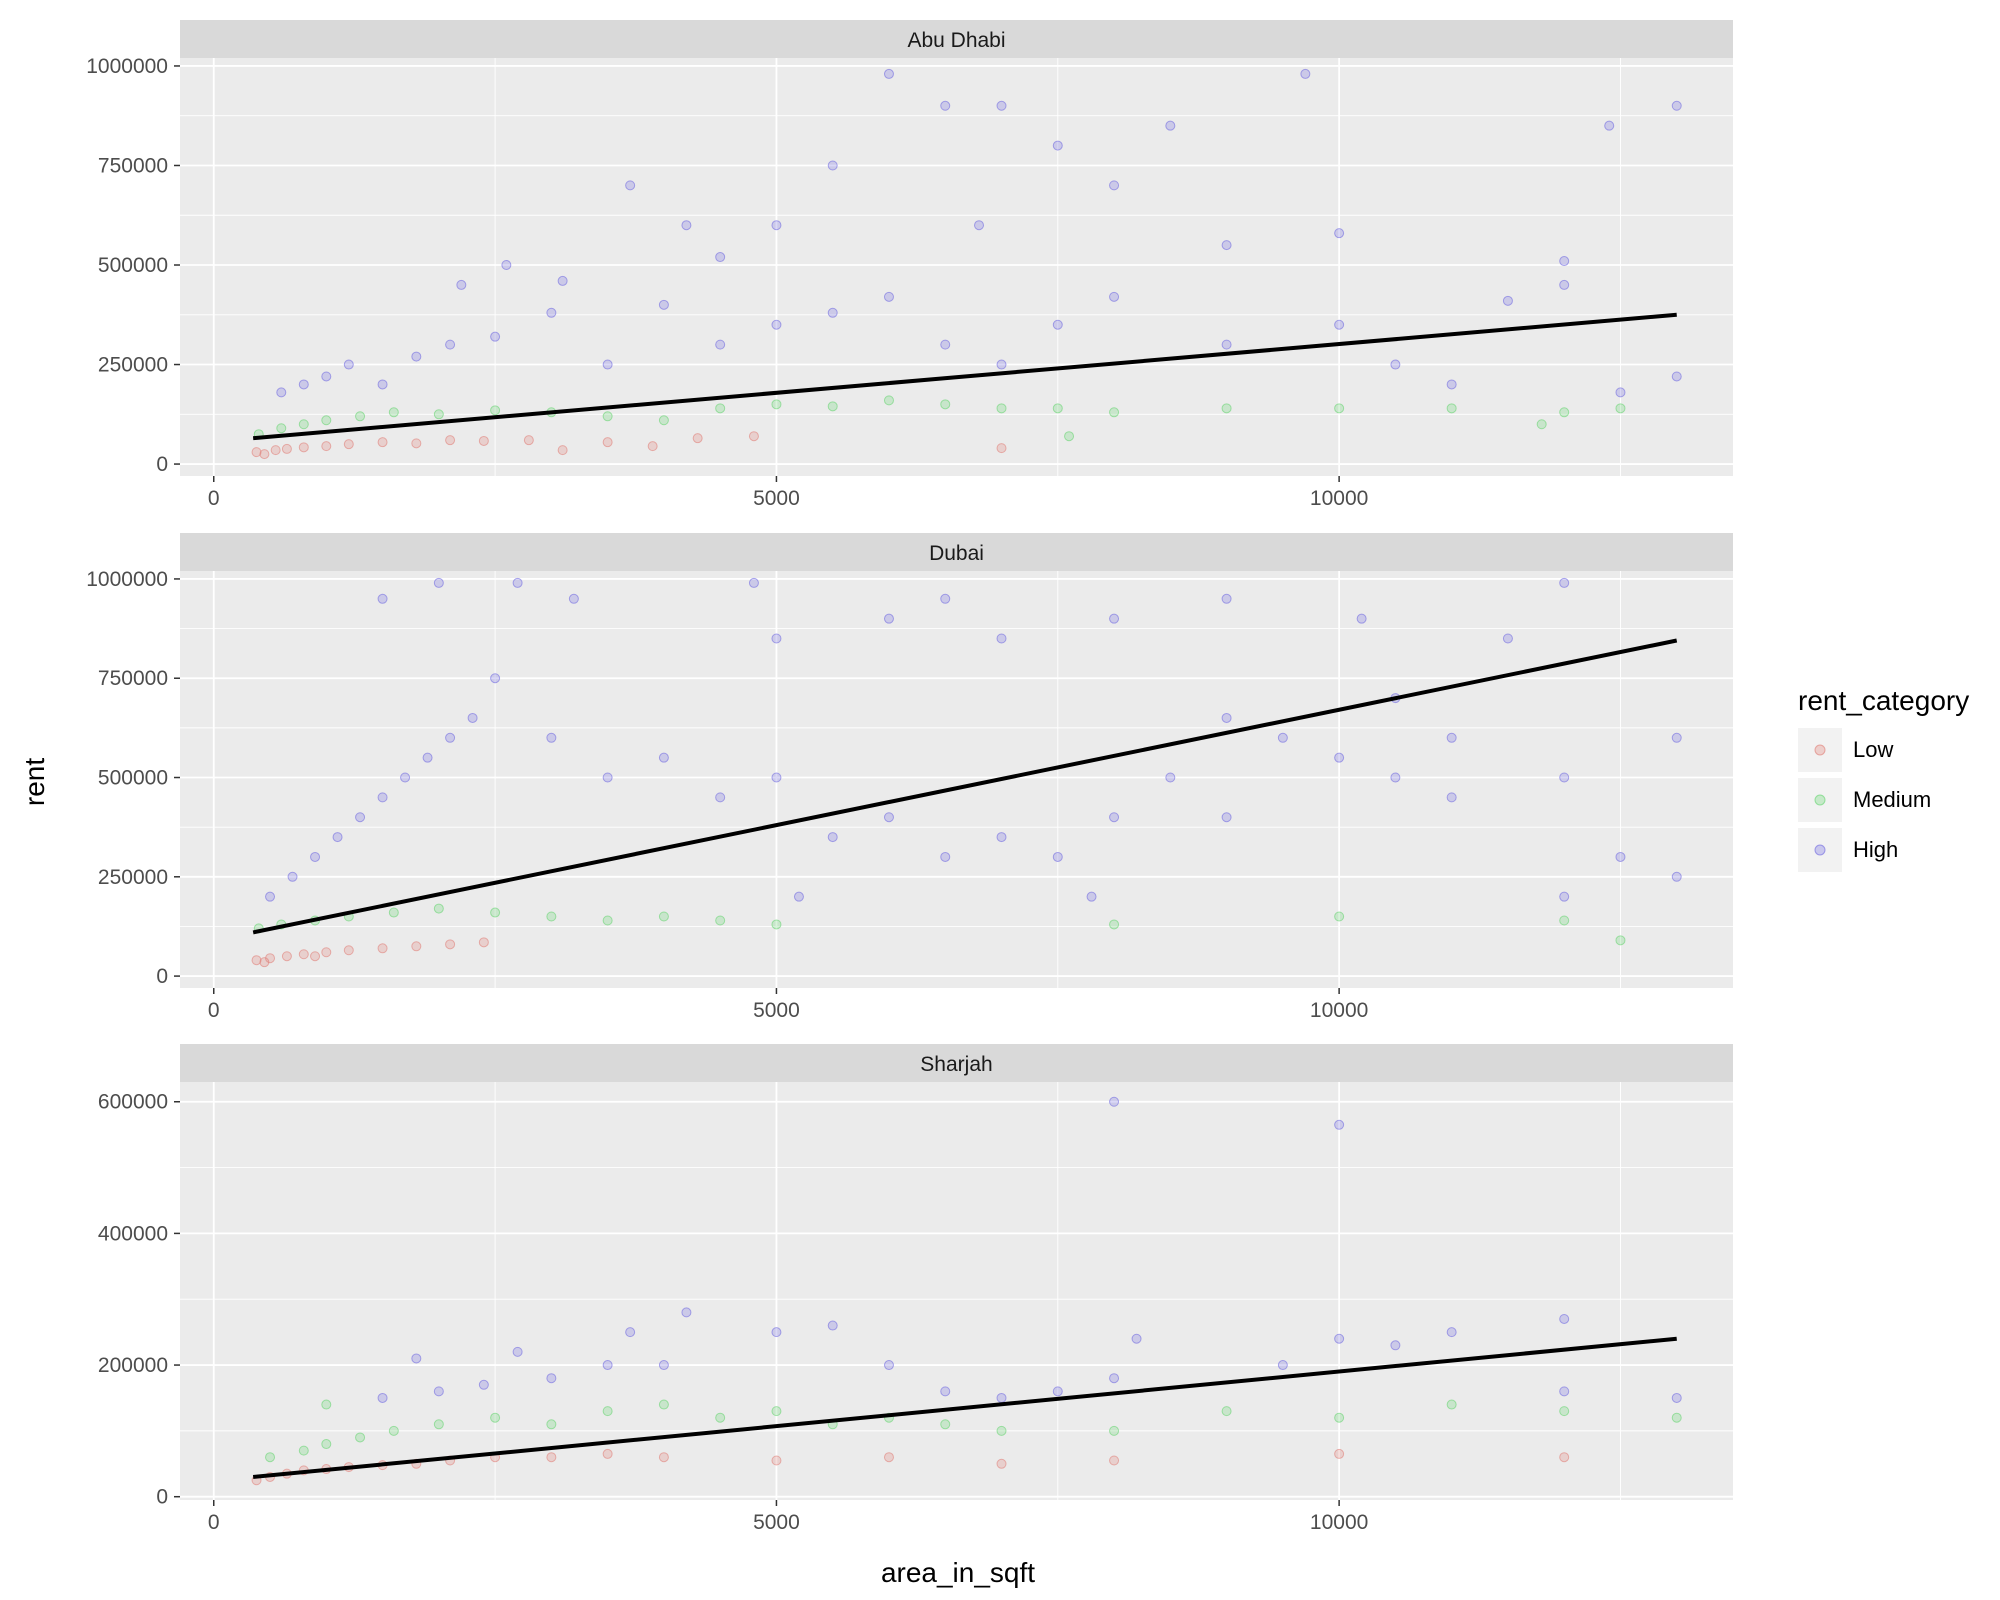 Image resolution: width=2000 pixels, height=1600 pixels. Describe the element at coordinates (776, 1010) in the screenshot. I see `x-tick-label: 5000` at that location.